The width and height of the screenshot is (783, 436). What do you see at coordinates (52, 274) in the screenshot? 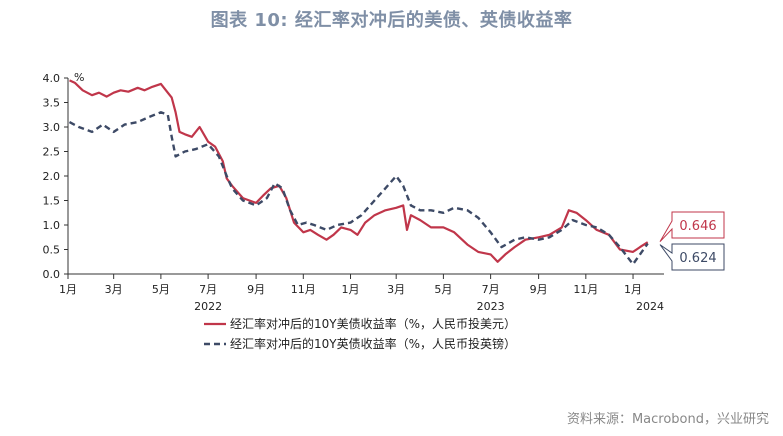
I see `y-tick-label: 0.0` at bounding box center [52, 274].